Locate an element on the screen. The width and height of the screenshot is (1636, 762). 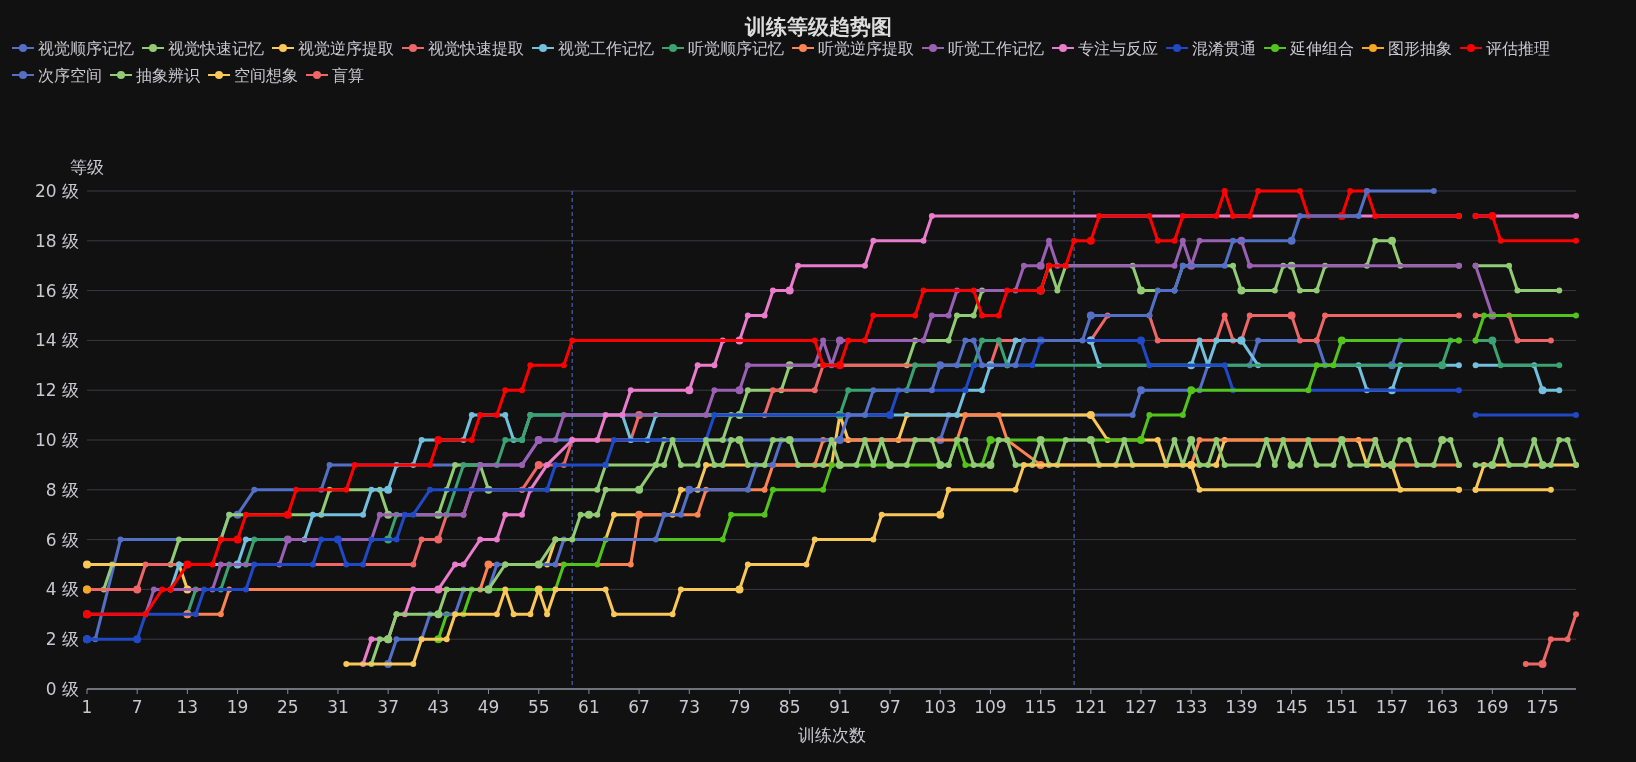
y-tick-label: 20 级 is located at coordinates (56, 191).